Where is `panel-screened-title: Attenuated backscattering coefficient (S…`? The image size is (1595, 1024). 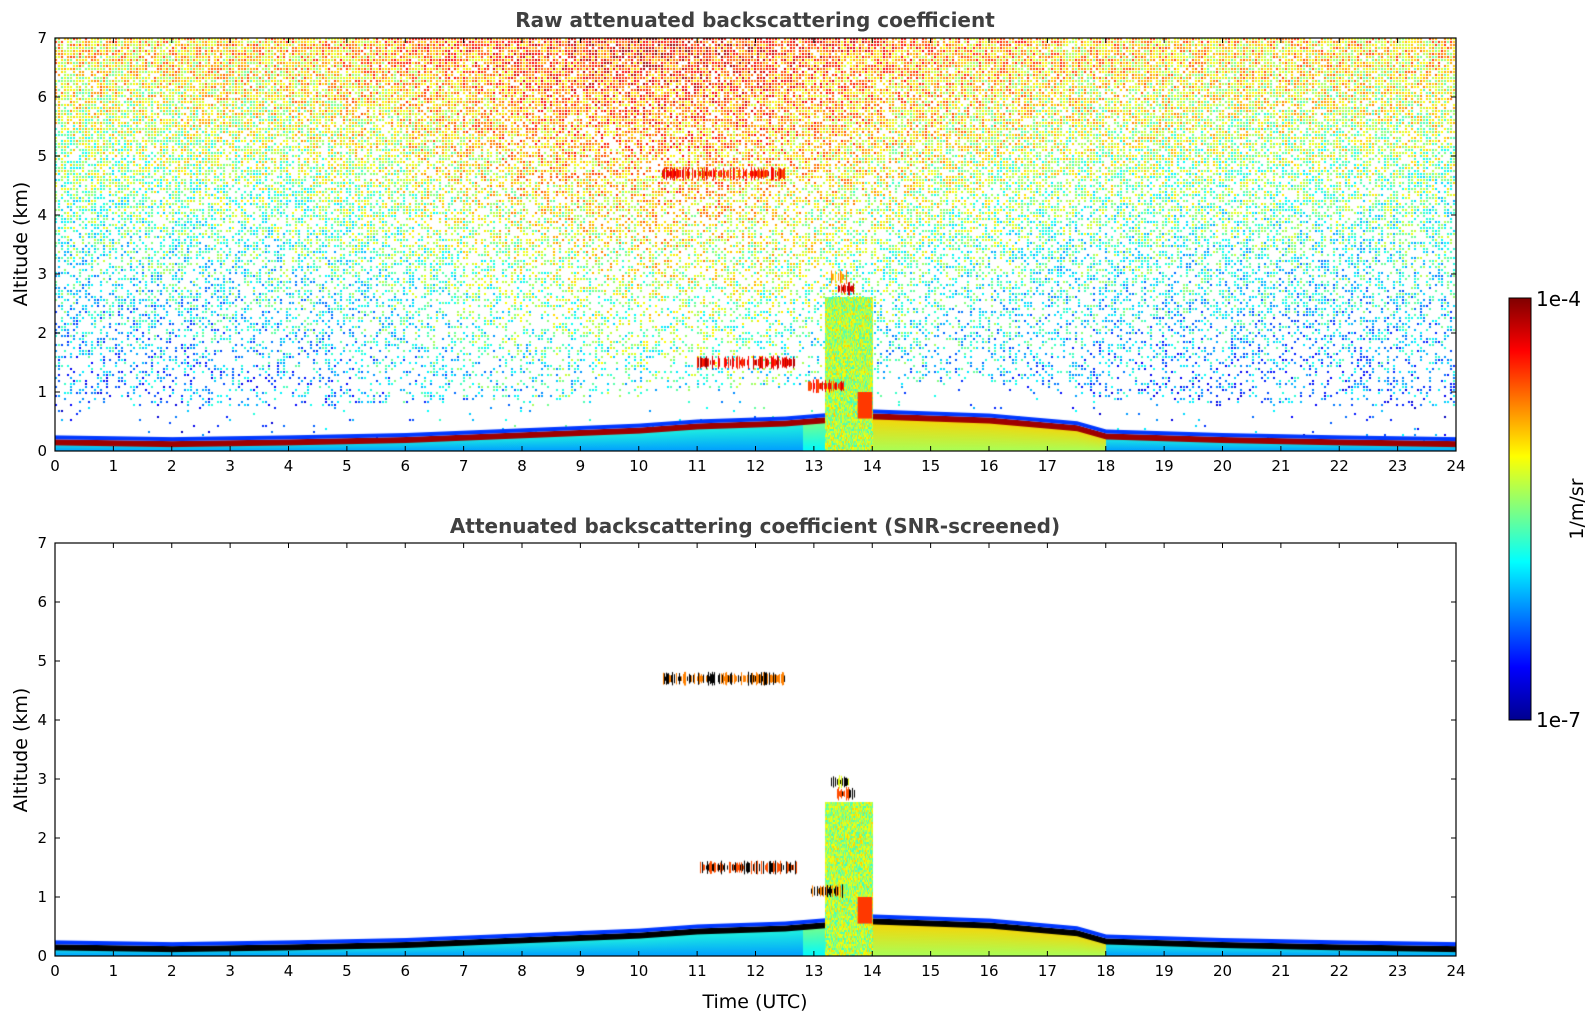
panel-screened-title: Attenuated backscattering coefficient (S… is located at coordinates (755, 526).